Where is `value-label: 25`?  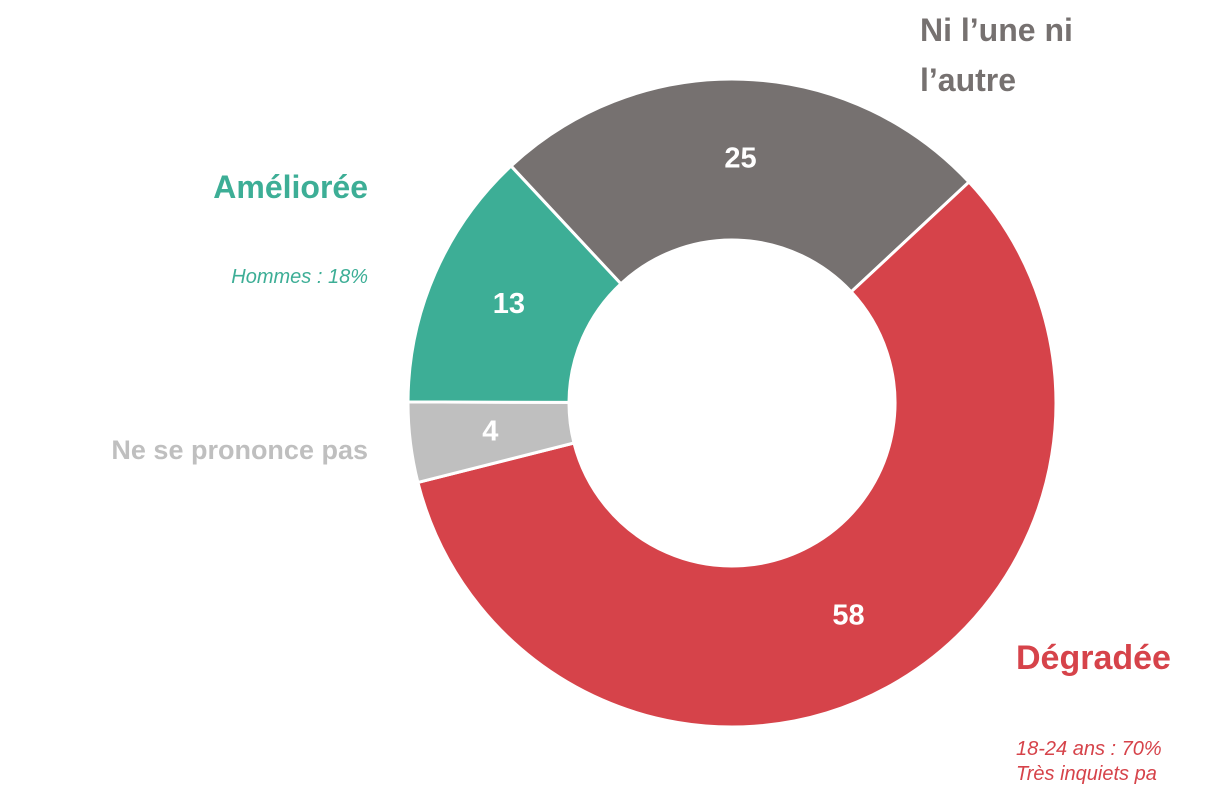 value-label: 25 is located at coordinates (740, 158).